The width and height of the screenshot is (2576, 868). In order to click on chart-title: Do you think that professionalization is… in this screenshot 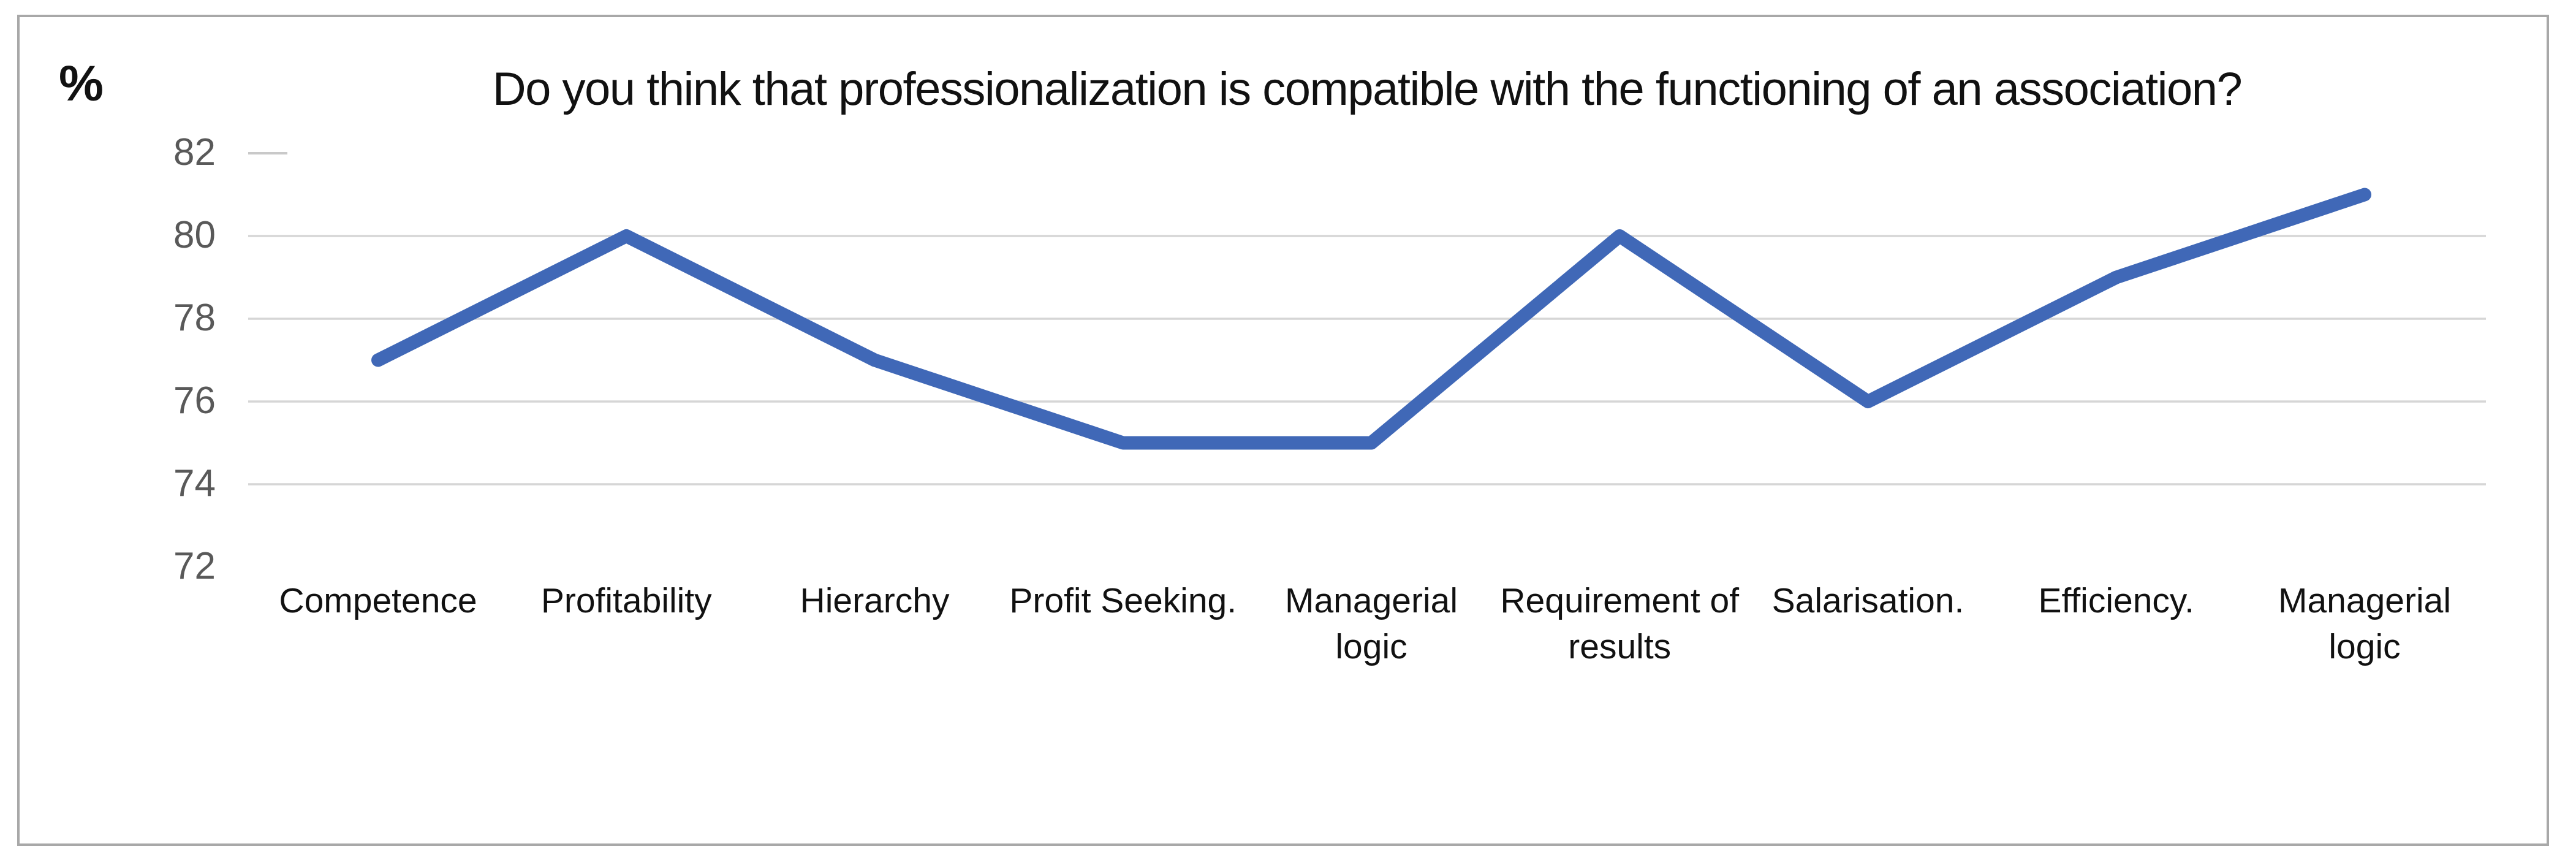, I will do `click(1368, 89)`.